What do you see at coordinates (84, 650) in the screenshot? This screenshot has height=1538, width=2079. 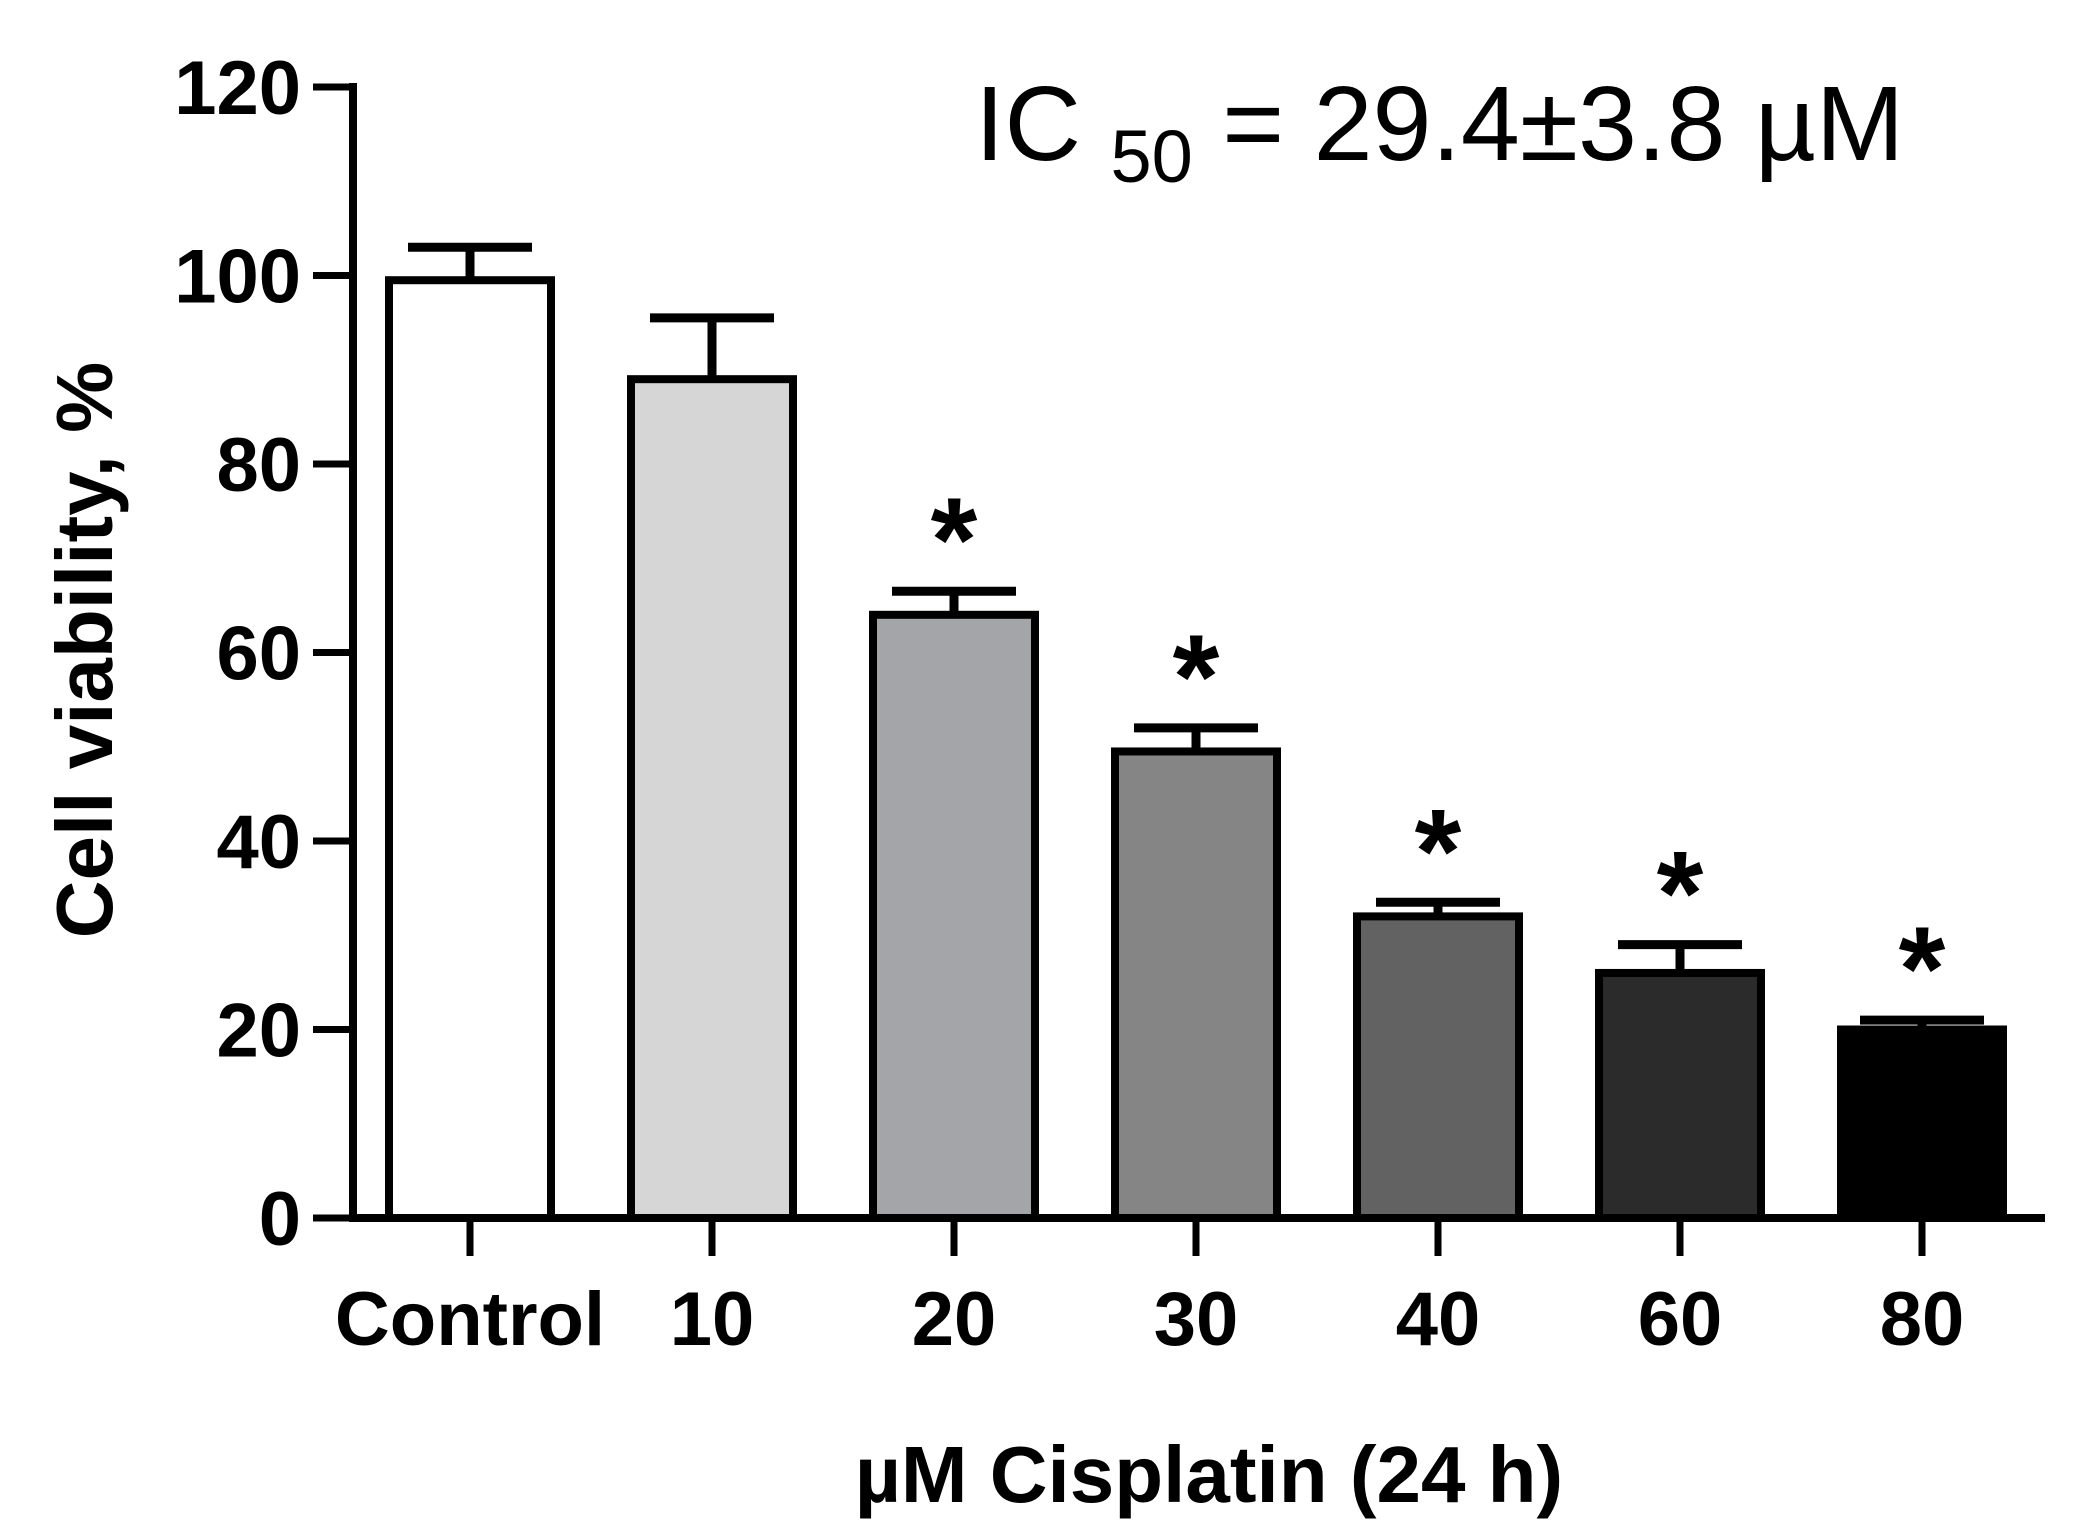 I see `y-axis-title: Cell viability, %` at bounding box center [84, 650].